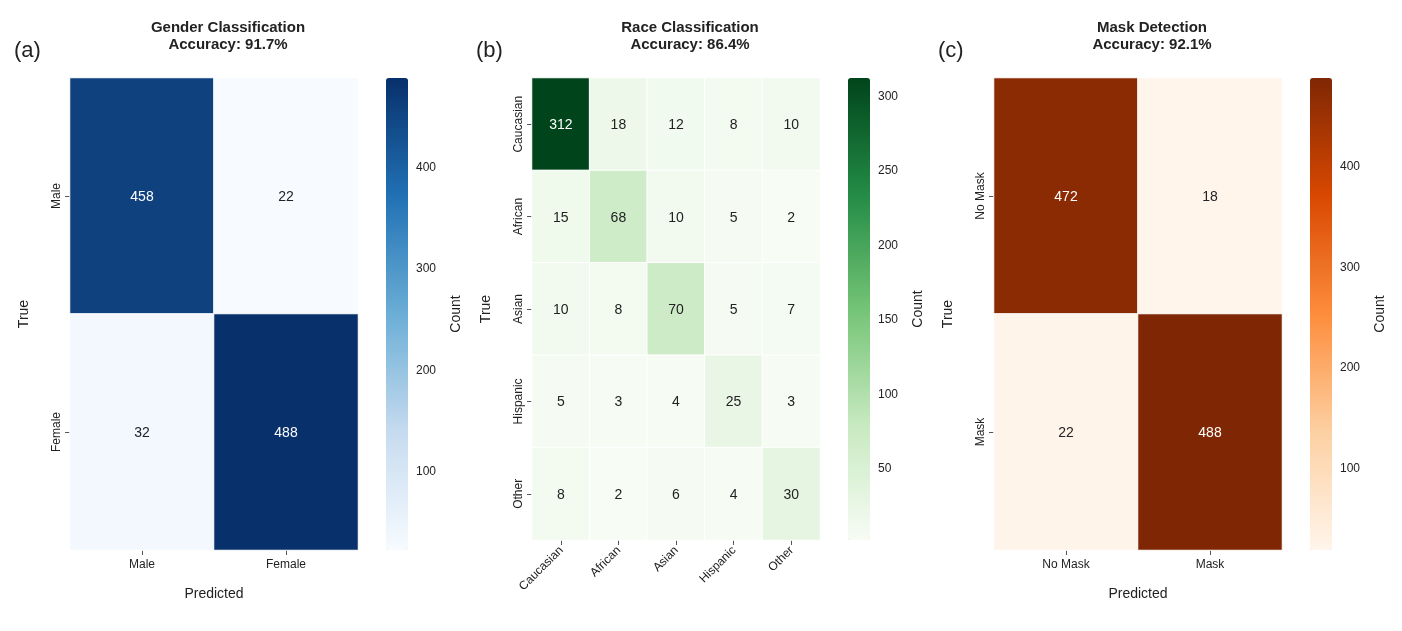 The width and height of the screenshot is (1402, 631). Describe the element at coordinates (1210, 564) in the screenshot. I see `x-tick-label: Mask` at that location.